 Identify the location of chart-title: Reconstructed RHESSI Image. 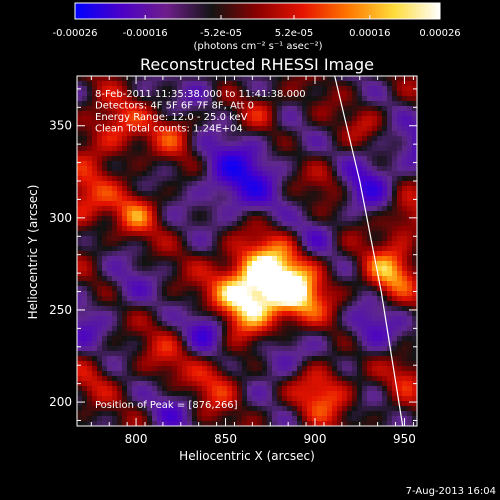
(257, 64).